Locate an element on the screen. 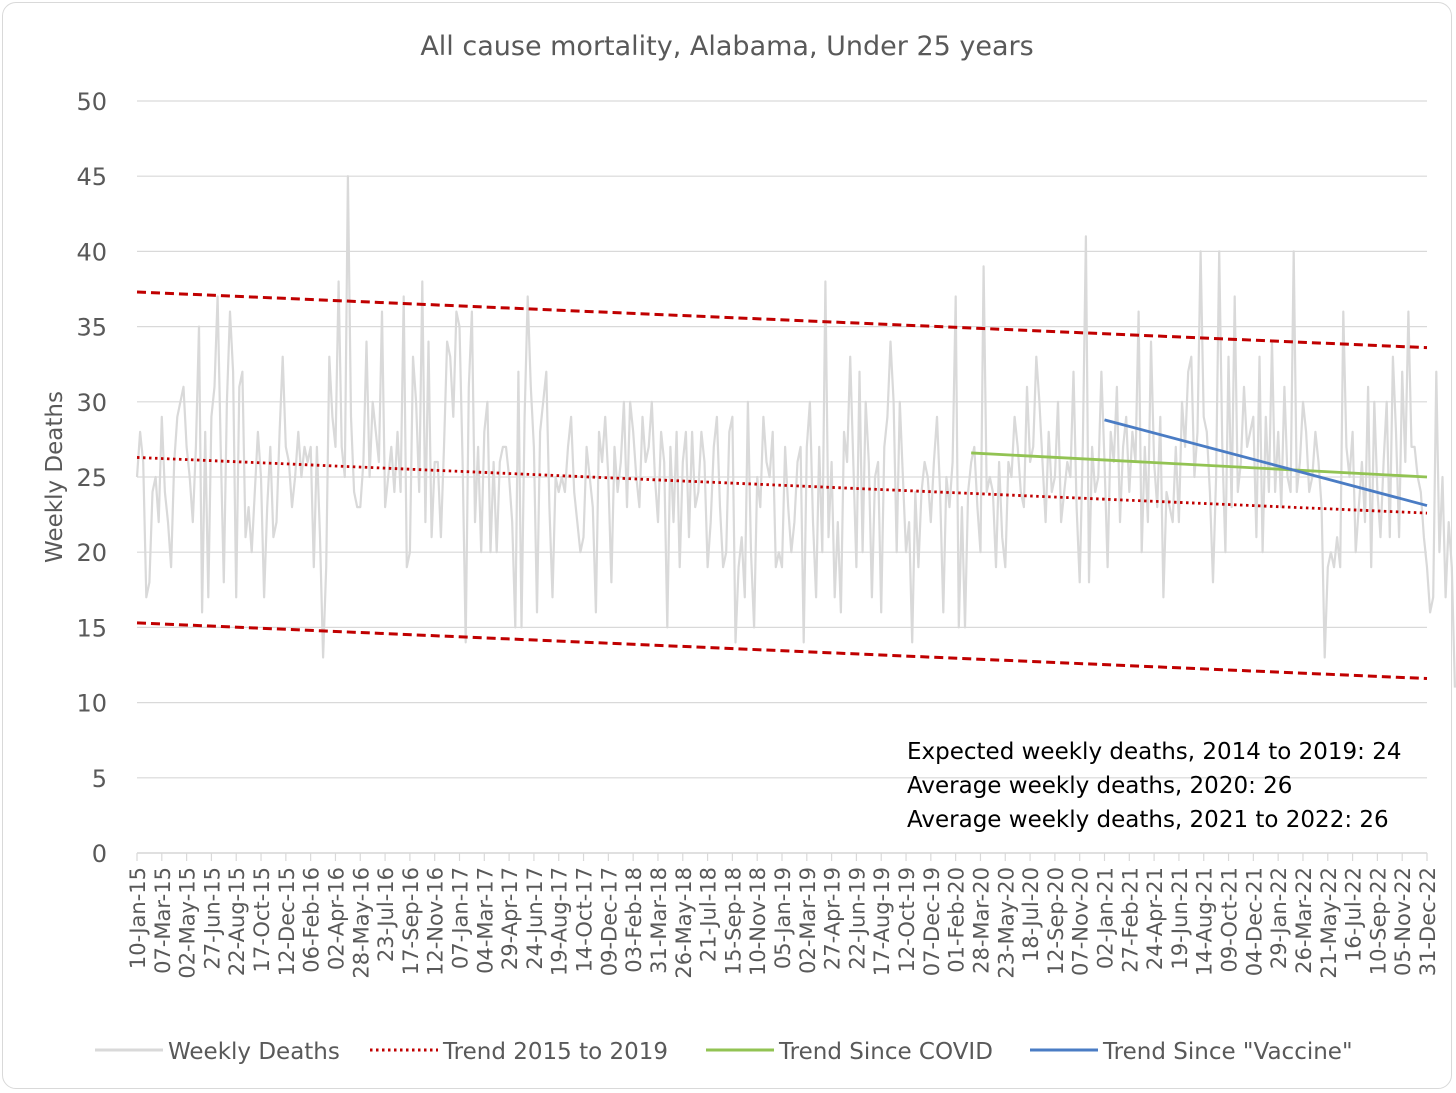 This screenshot has height=1093, width=1456. x-tick-label: 12-Nov-16 is located at coordinates (436, 921).